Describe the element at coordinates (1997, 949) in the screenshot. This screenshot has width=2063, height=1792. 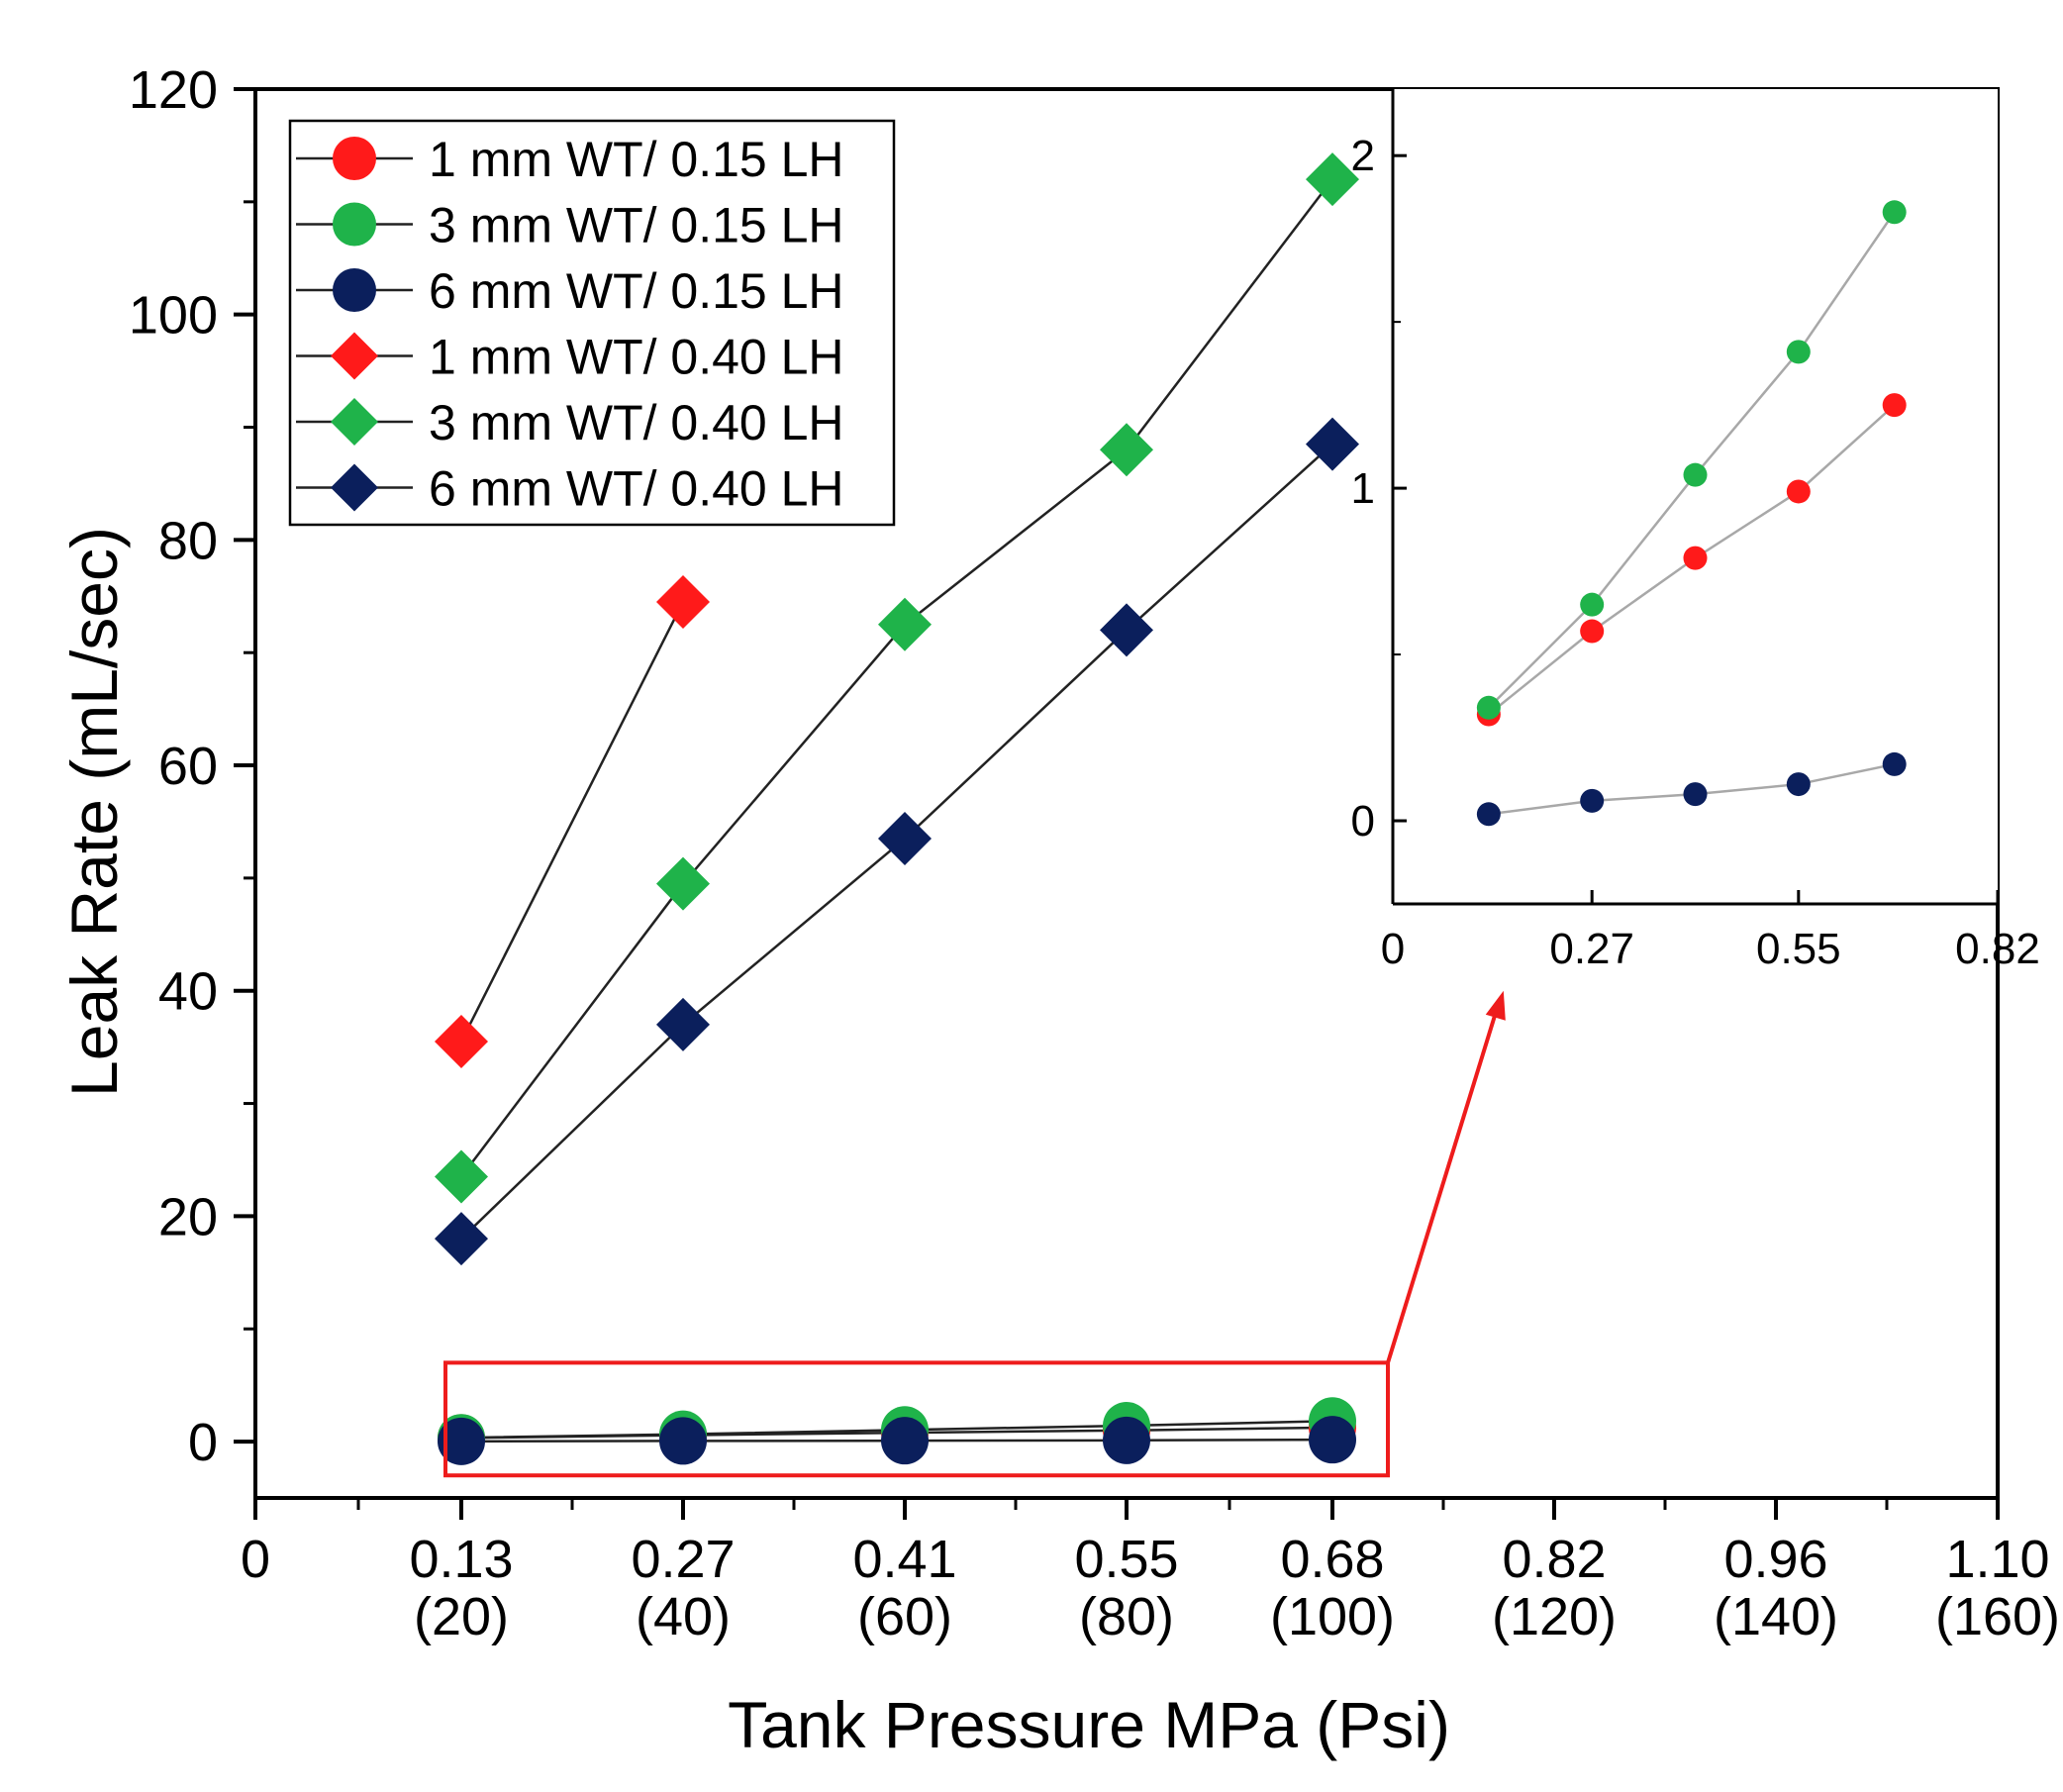
I see `inset-x-tick-label: 0.82` at that location.